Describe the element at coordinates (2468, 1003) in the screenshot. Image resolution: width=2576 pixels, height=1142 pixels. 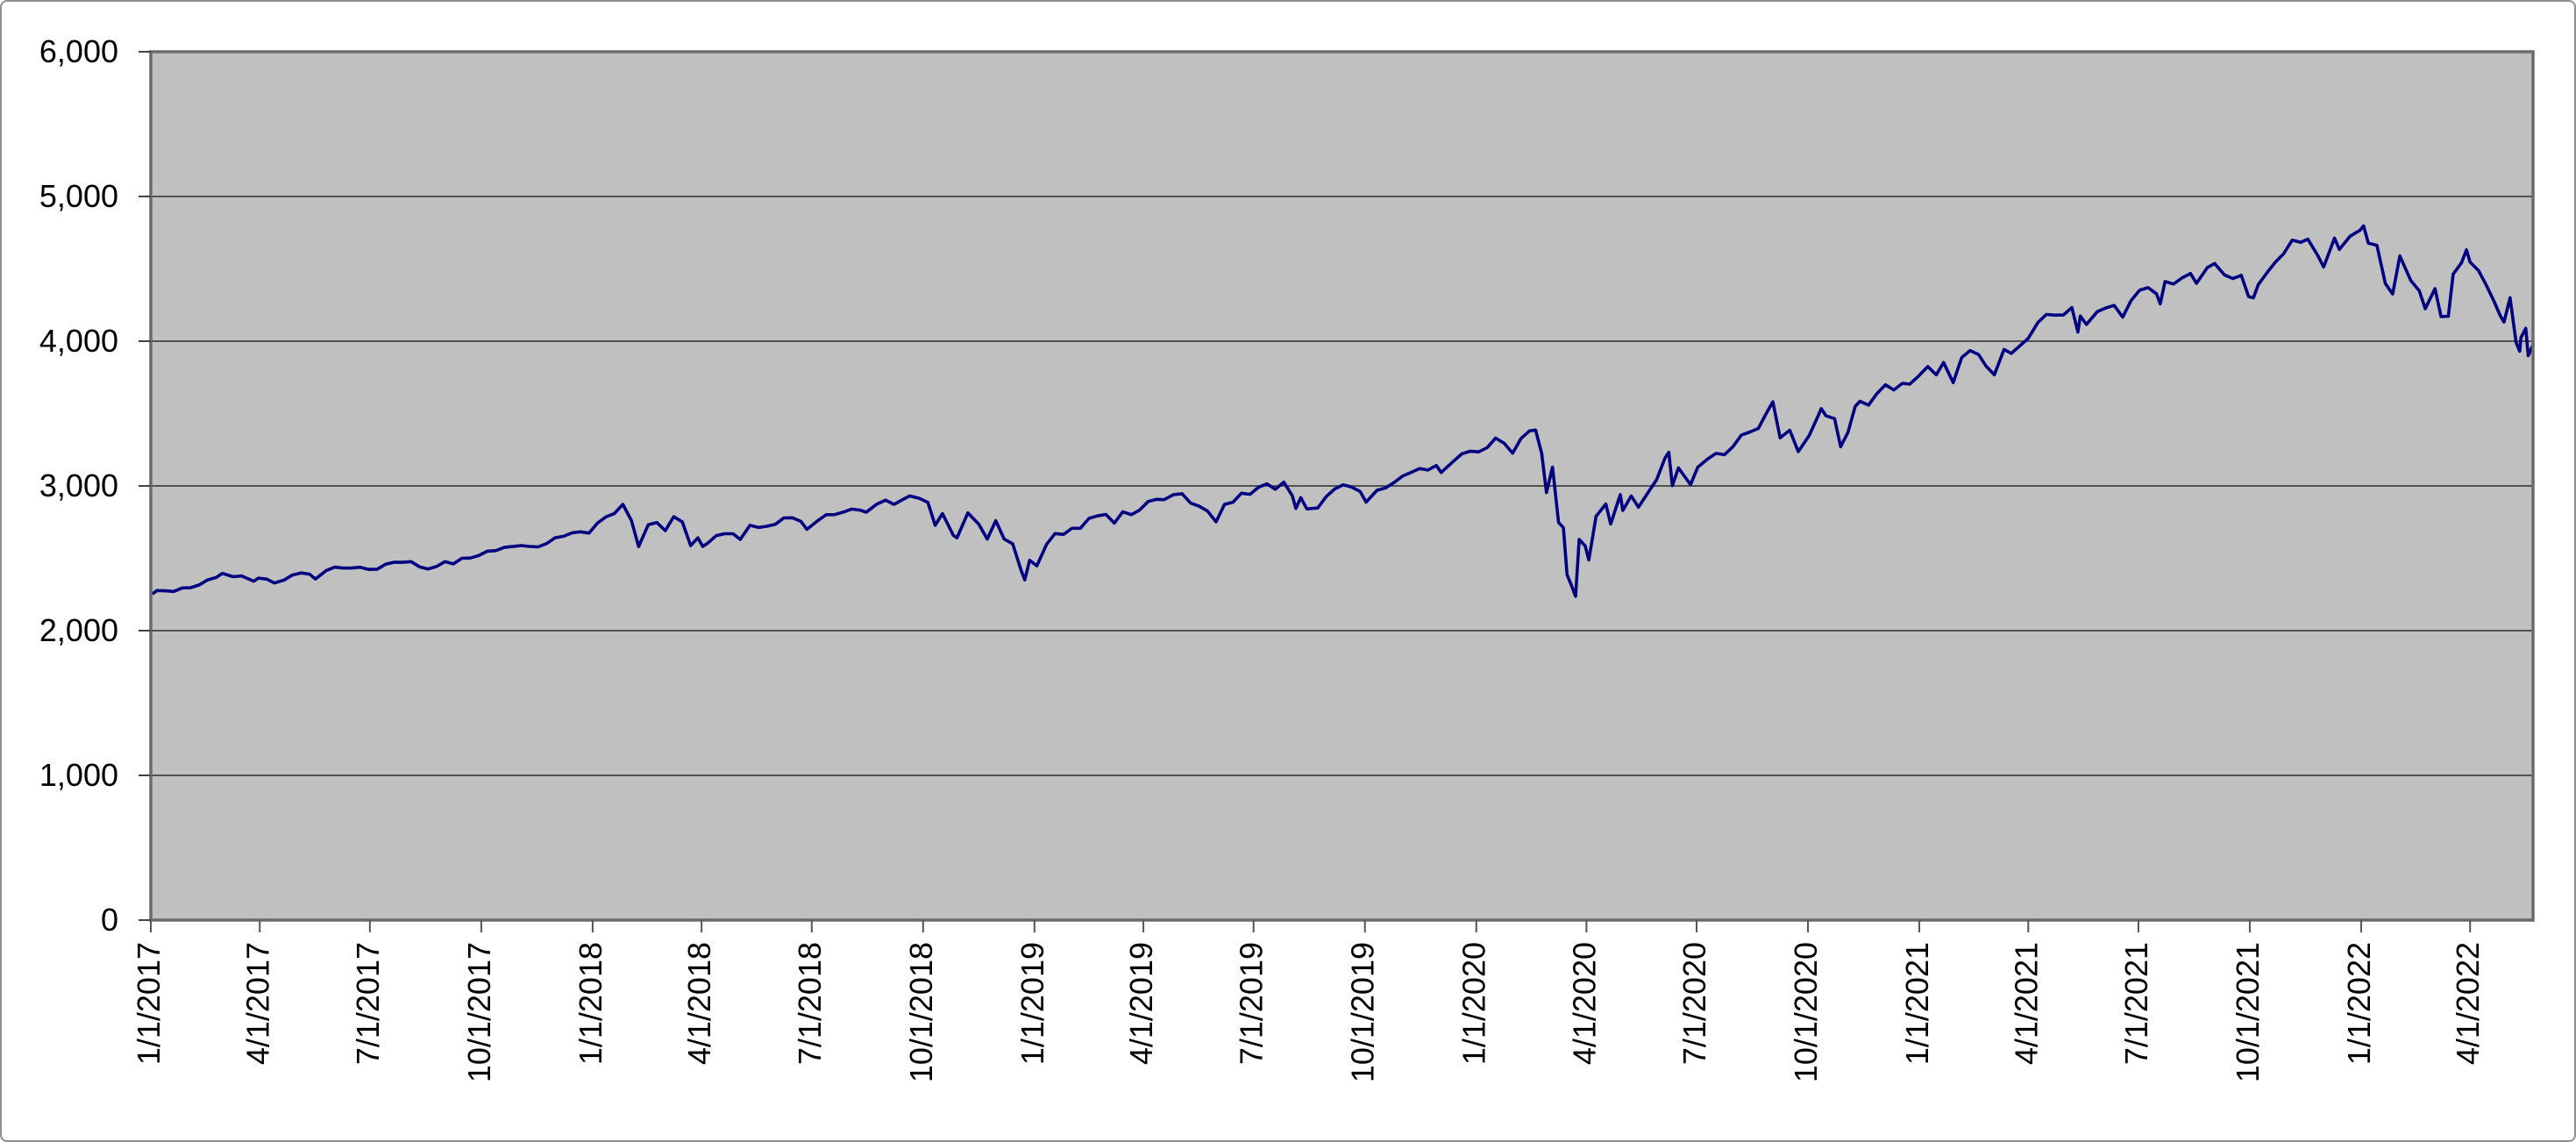
I see `x-axis-label: 4/1/2022` at that location.